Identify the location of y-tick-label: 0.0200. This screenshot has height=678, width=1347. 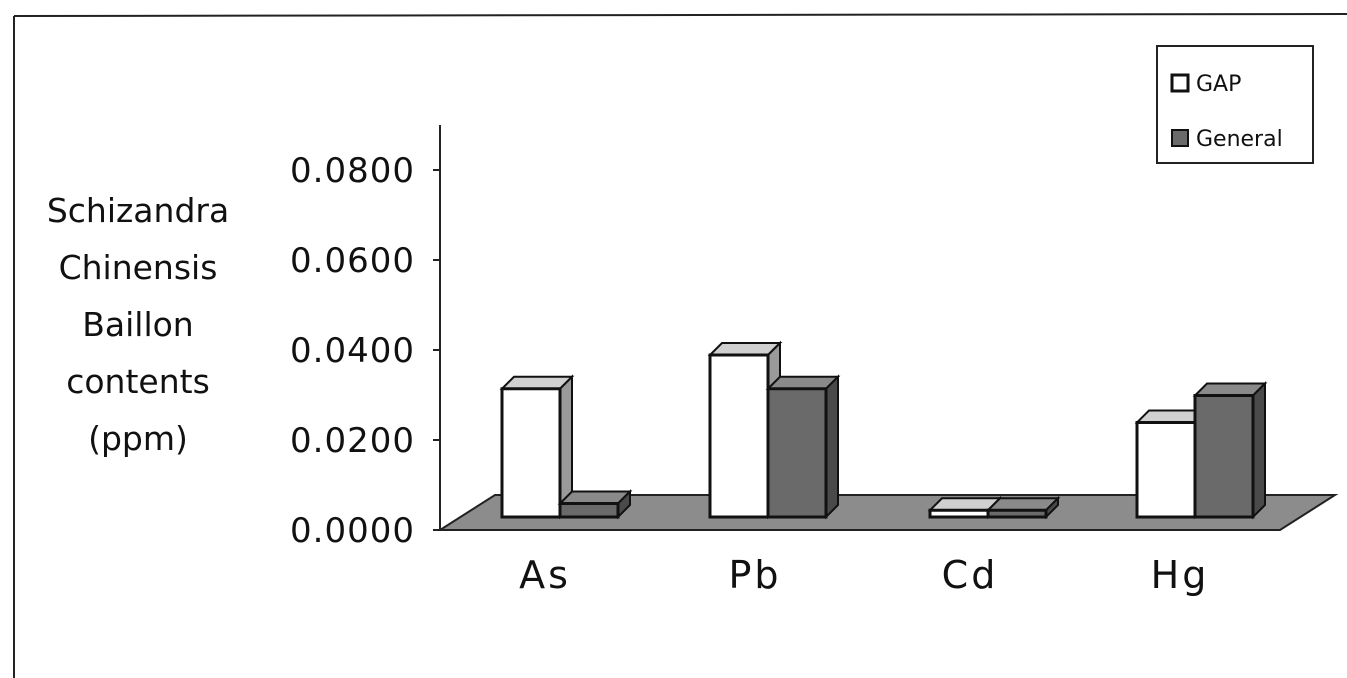
(352, 441).